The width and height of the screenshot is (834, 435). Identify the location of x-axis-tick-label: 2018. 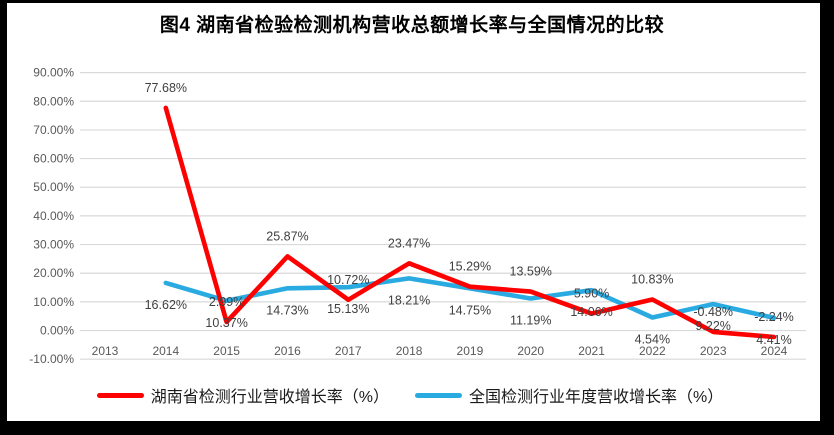
(409, 351).